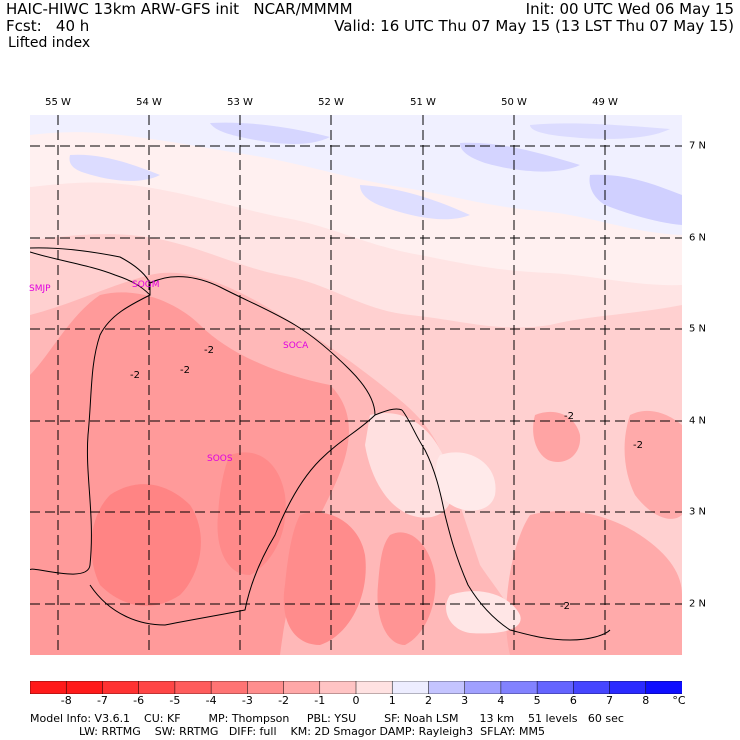  I want to click on colorbar-tick-label: 4, so click(501, 700).